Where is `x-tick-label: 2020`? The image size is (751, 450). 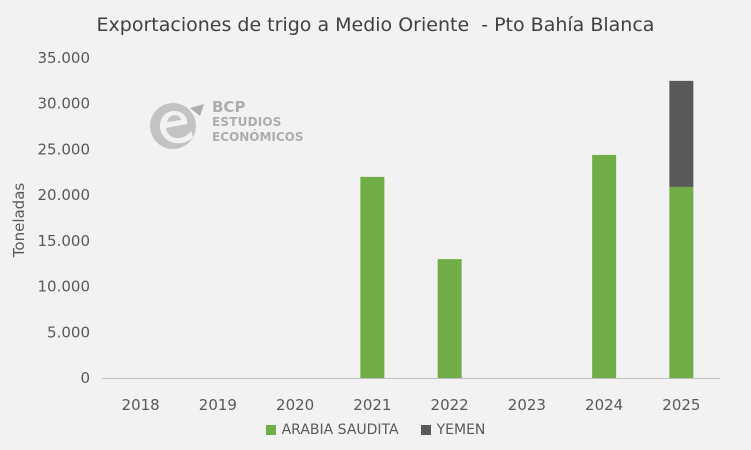 x-tick-label: 2020 is located at coordinates (295, 405).